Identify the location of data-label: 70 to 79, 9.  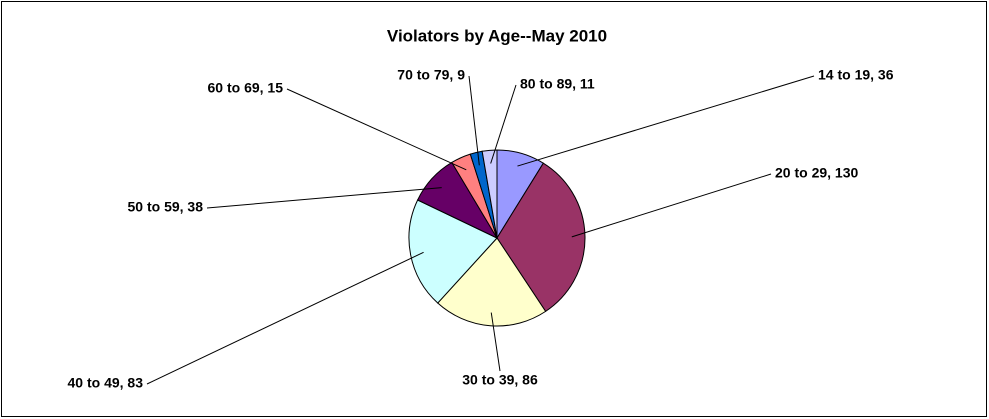
(431, 75).